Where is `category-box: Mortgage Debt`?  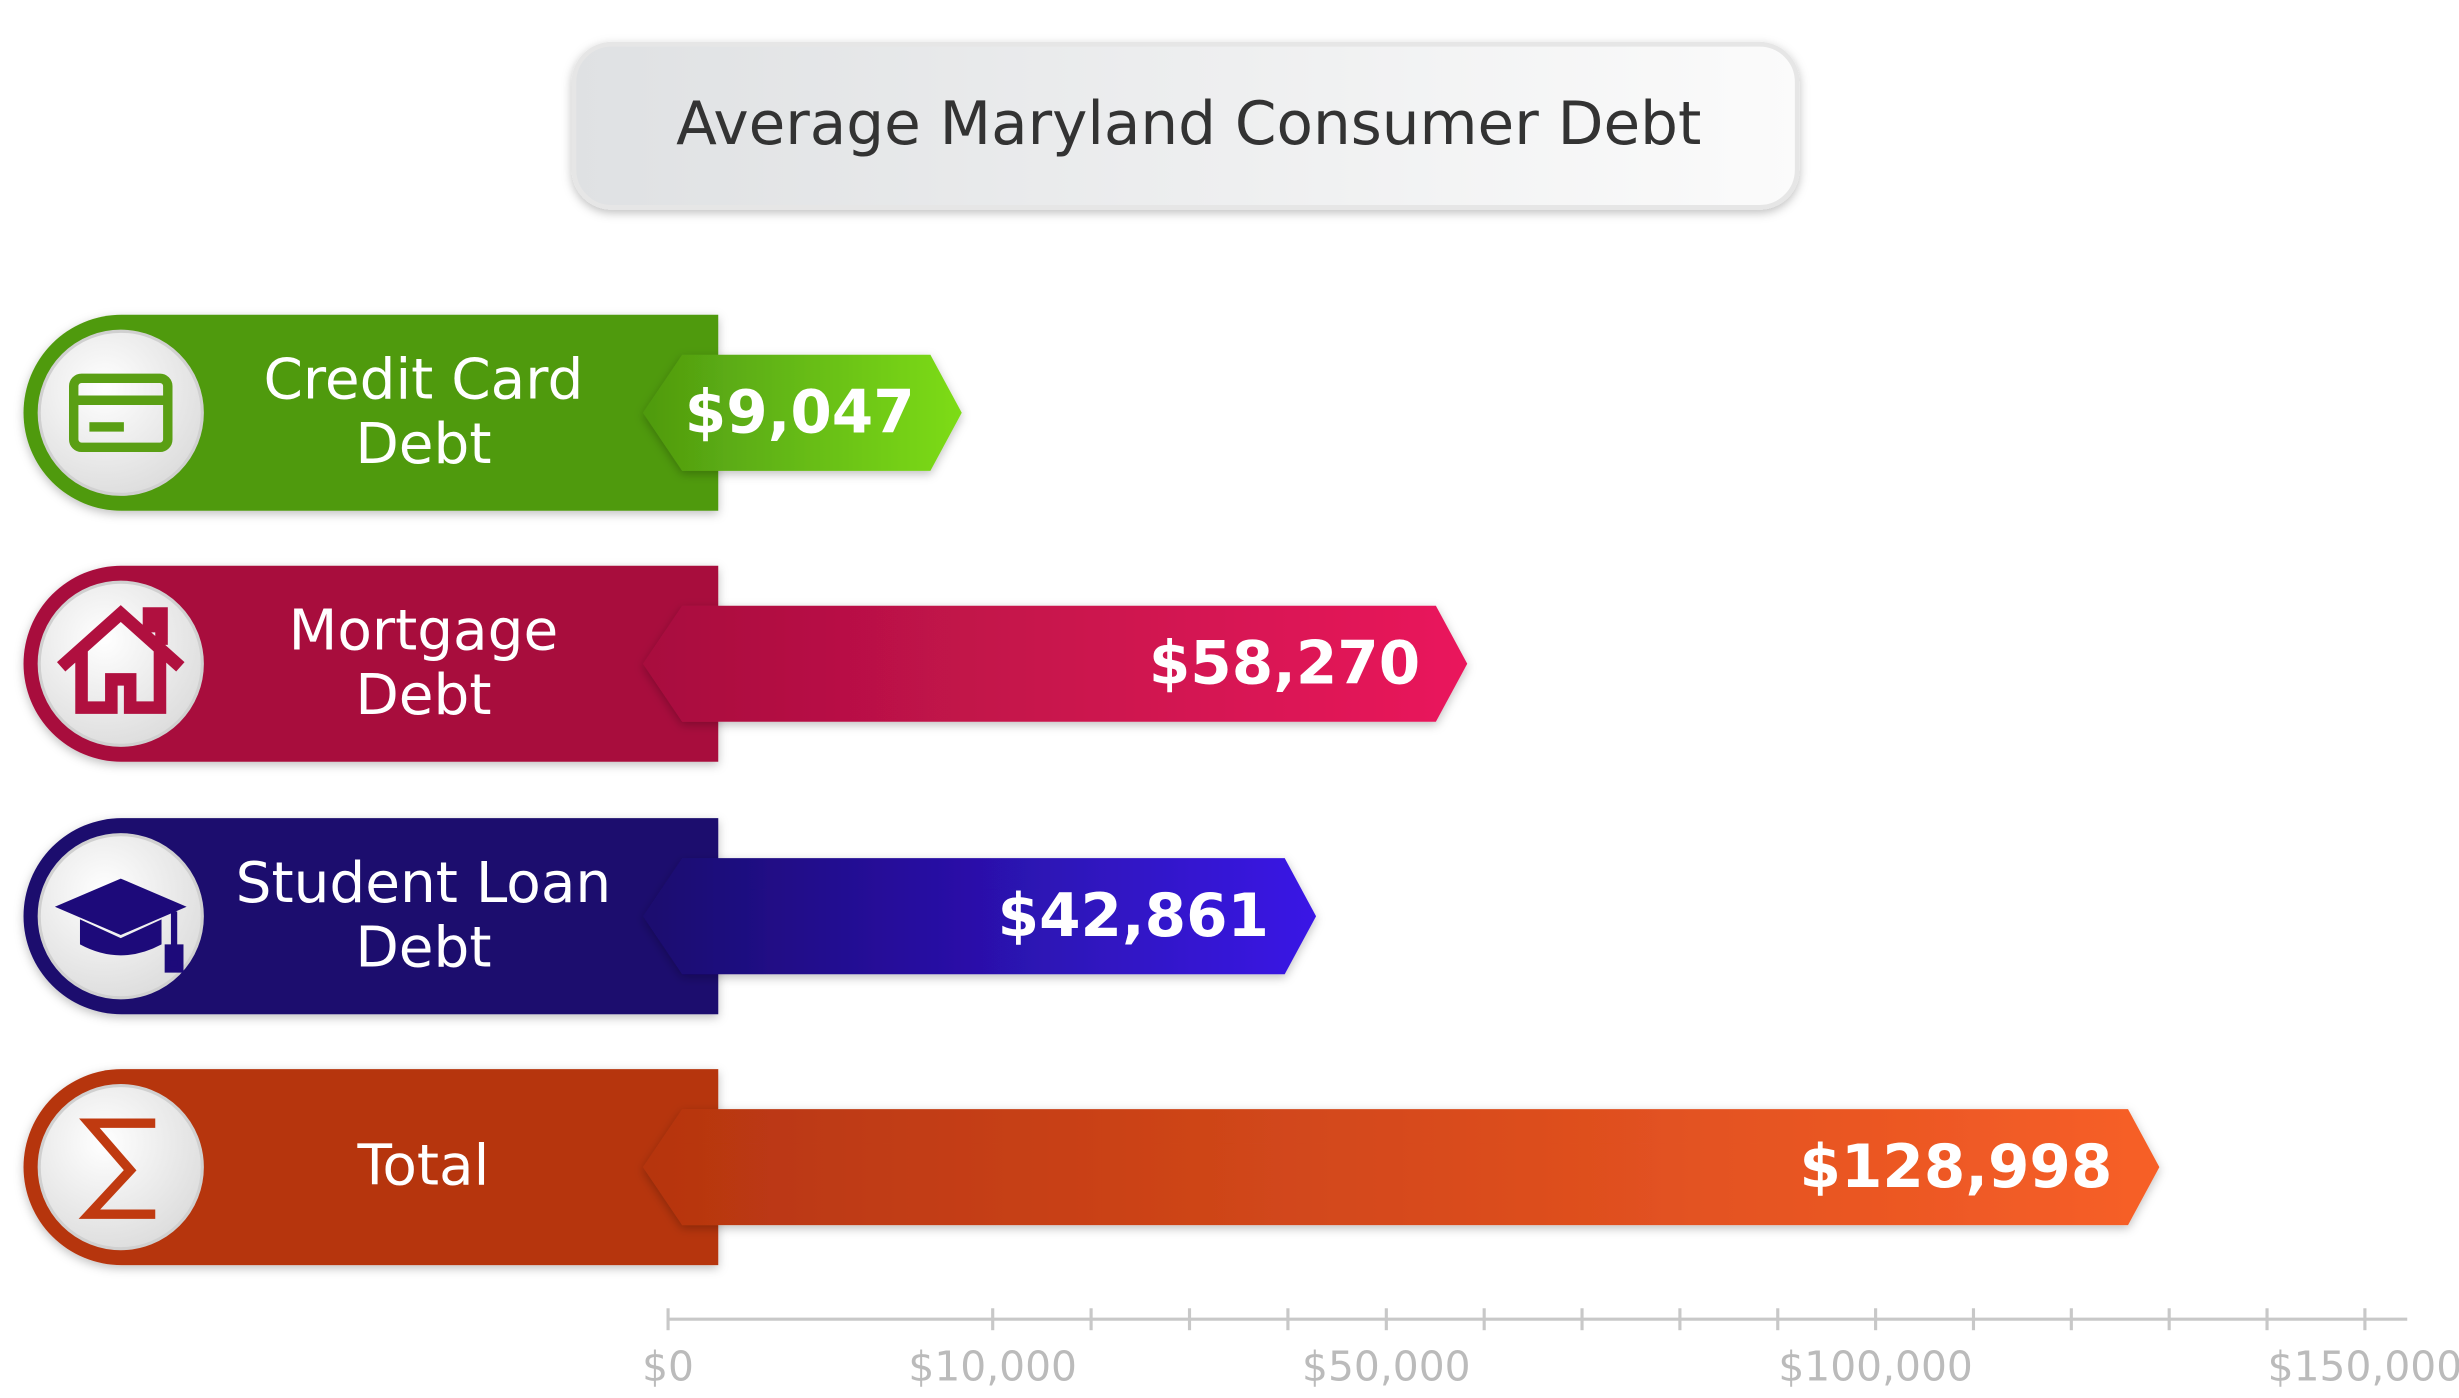
category-box: Mortgage Debt is located at coordinates (423, 663).